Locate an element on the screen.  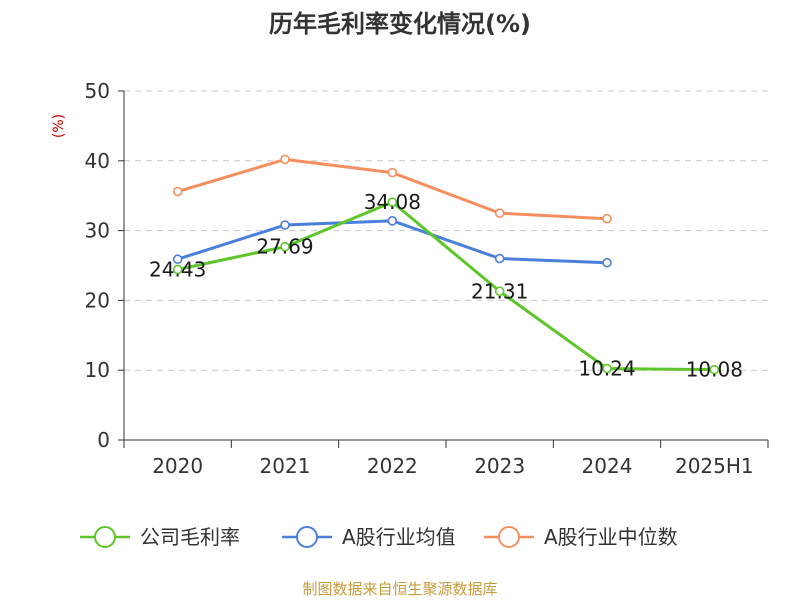
data-label: 24.43 is located at coordinates (177, 269).